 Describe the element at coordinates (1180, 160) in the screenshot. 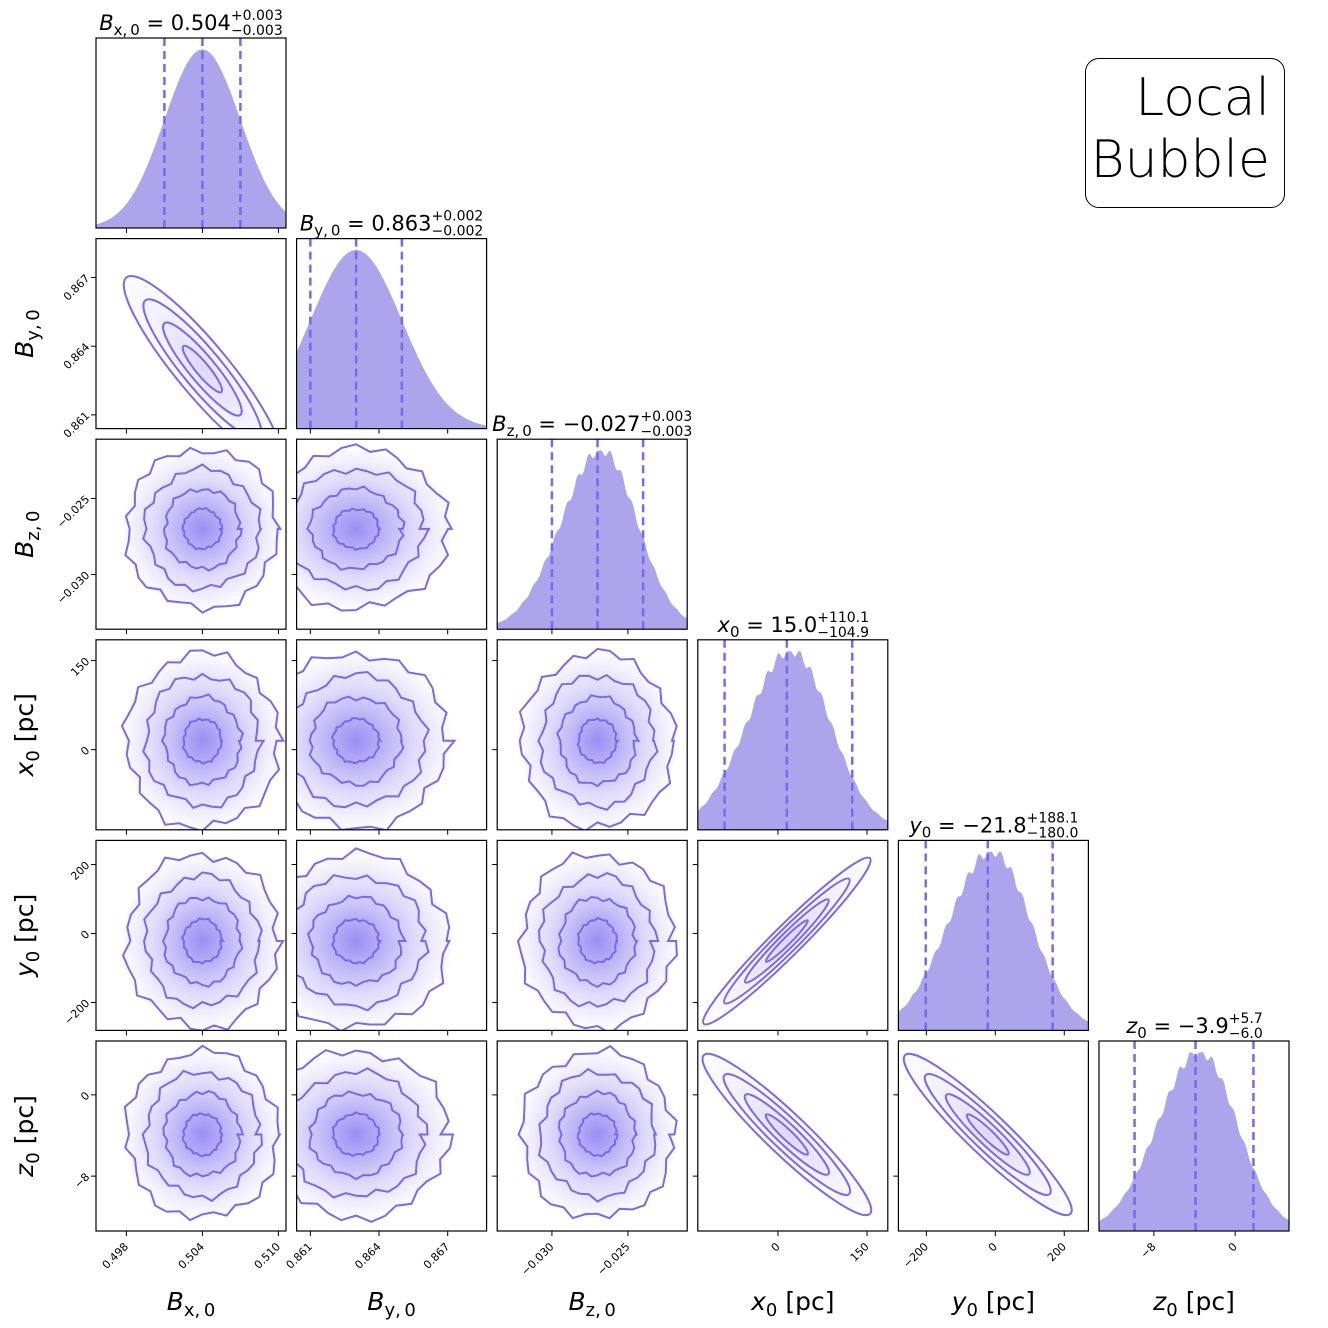

I see `legend-line-2: Bubble` at that location.